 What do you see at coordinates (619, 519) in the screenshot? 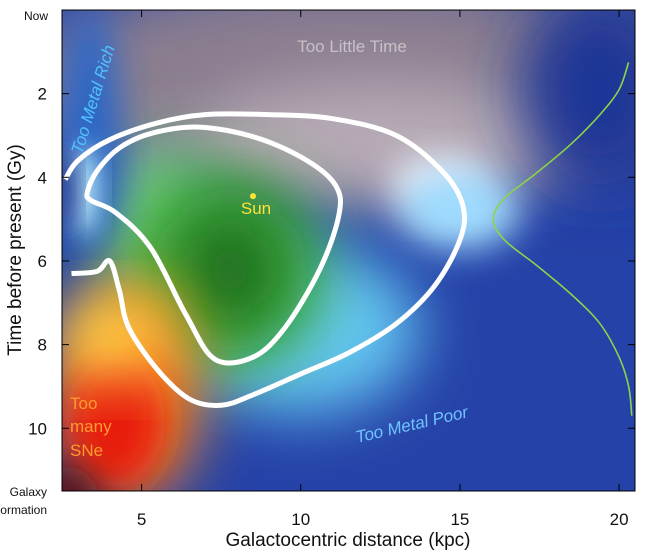
I see `x-tick-label: 20` at bounding box center [619, 519].